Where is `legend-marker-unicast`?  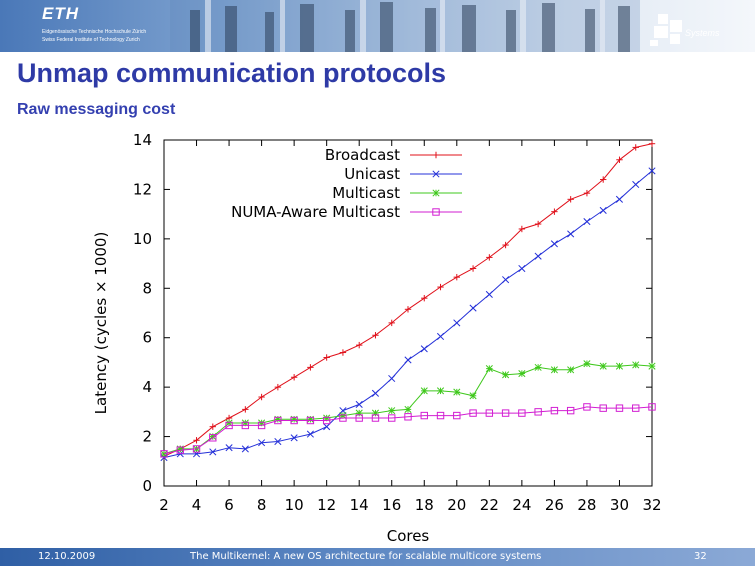 legend-marker-unicast is located at coordinates (436, 174).